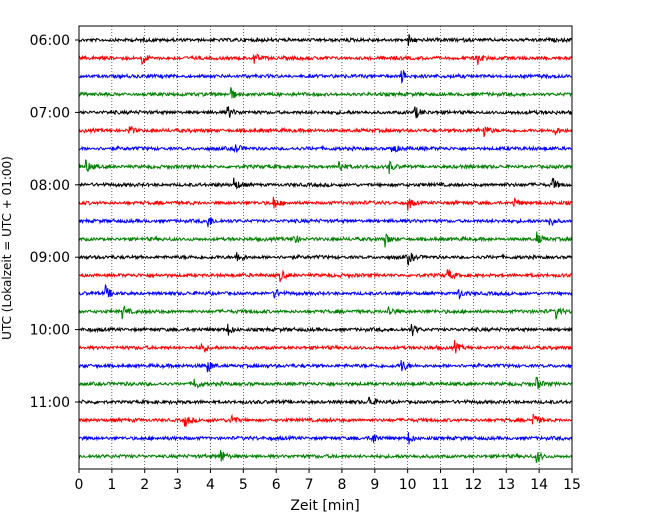 The height and width of the screenshot is (520, 650). What do you see at coordinates (572, 485) in the screenshot?
I see `x-tick-label: 15` at bounding box center [572, 485].